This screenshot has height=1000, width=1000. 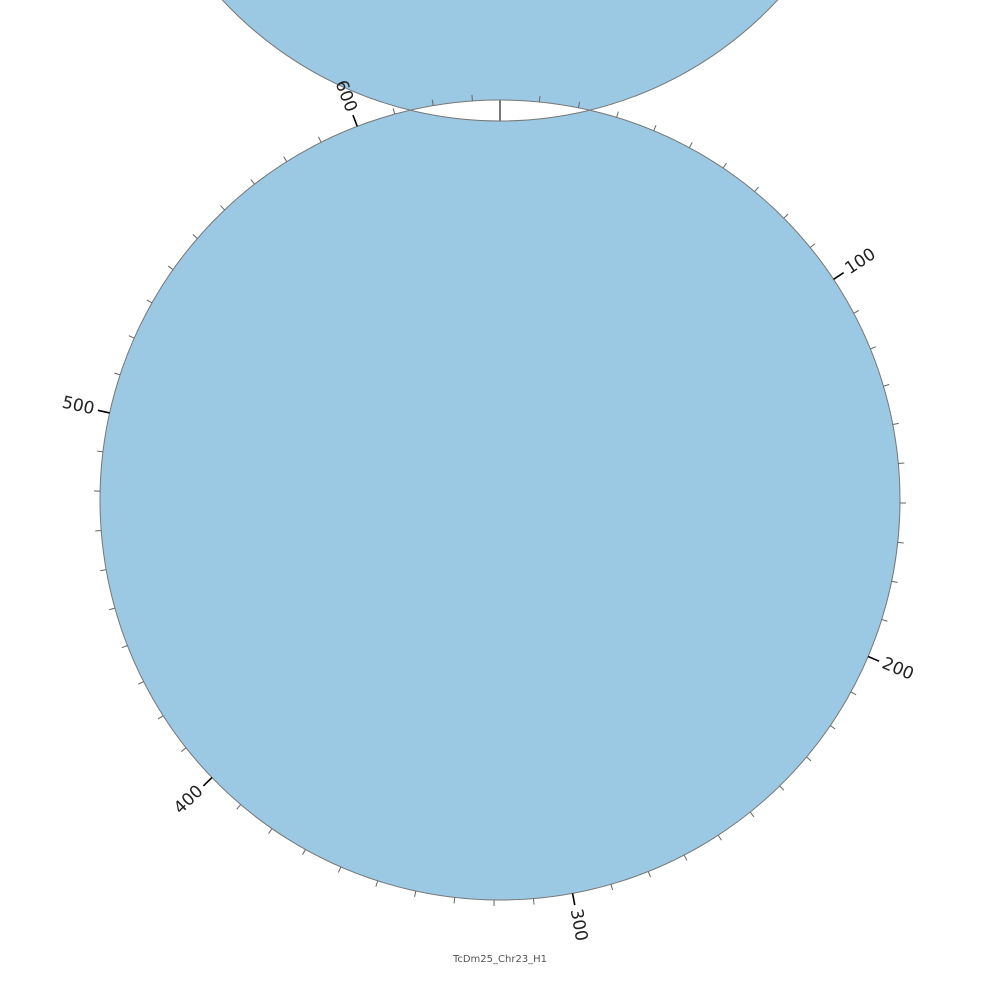 What do you see at coordinates (579, 925) in the screenshot?
I see `tick-label: 300` at bounding box center [579, 925].